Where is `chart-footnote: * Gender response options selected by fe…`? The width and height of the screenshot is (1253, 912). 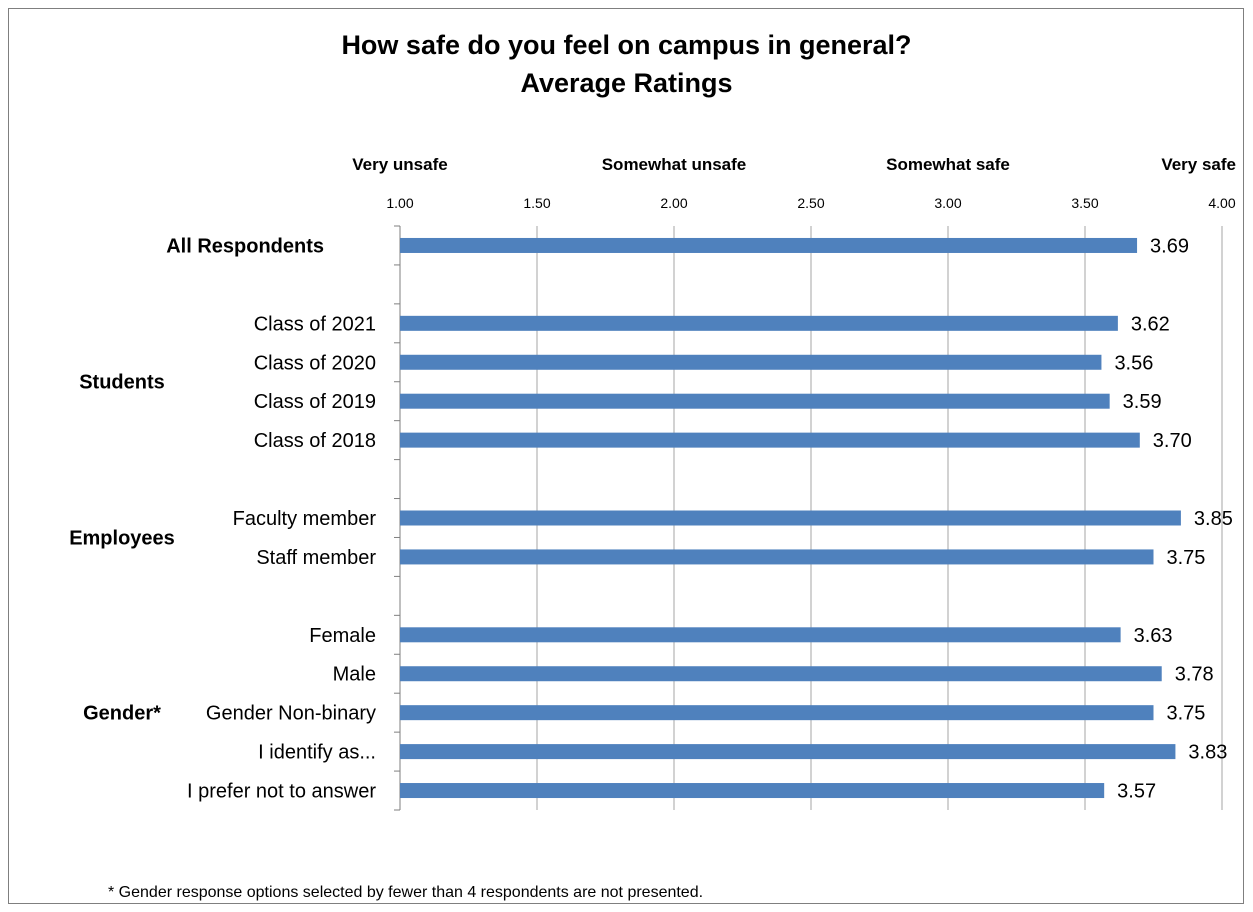
chart-footnote: * Gender response options selected by fe… is located at coordinates (406, 892).